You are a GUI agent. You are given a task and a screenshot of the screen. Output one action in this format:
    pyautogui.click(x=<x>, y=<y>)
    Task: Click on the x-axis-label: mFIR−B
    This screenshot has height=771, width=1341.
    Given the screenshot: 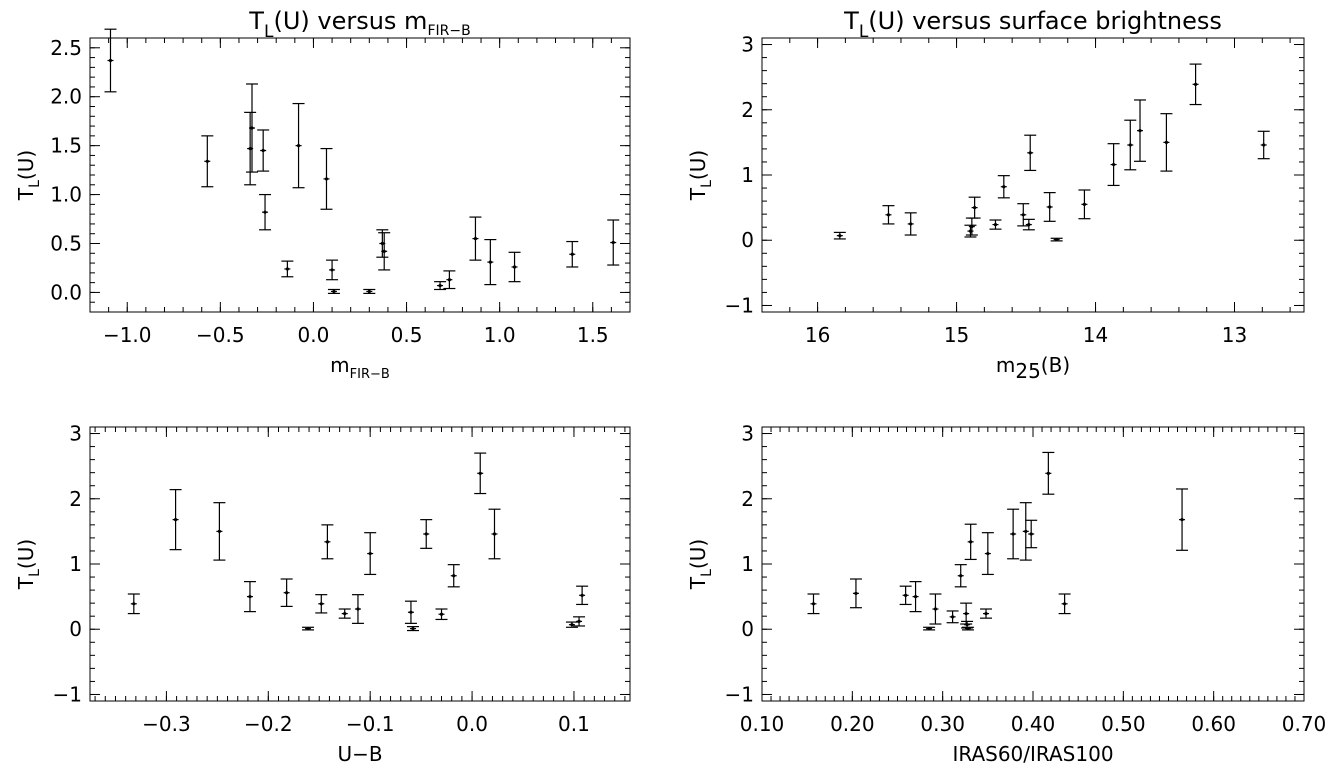 What is the action you would take?
    pyautogui.click(x=360, y=367)
    